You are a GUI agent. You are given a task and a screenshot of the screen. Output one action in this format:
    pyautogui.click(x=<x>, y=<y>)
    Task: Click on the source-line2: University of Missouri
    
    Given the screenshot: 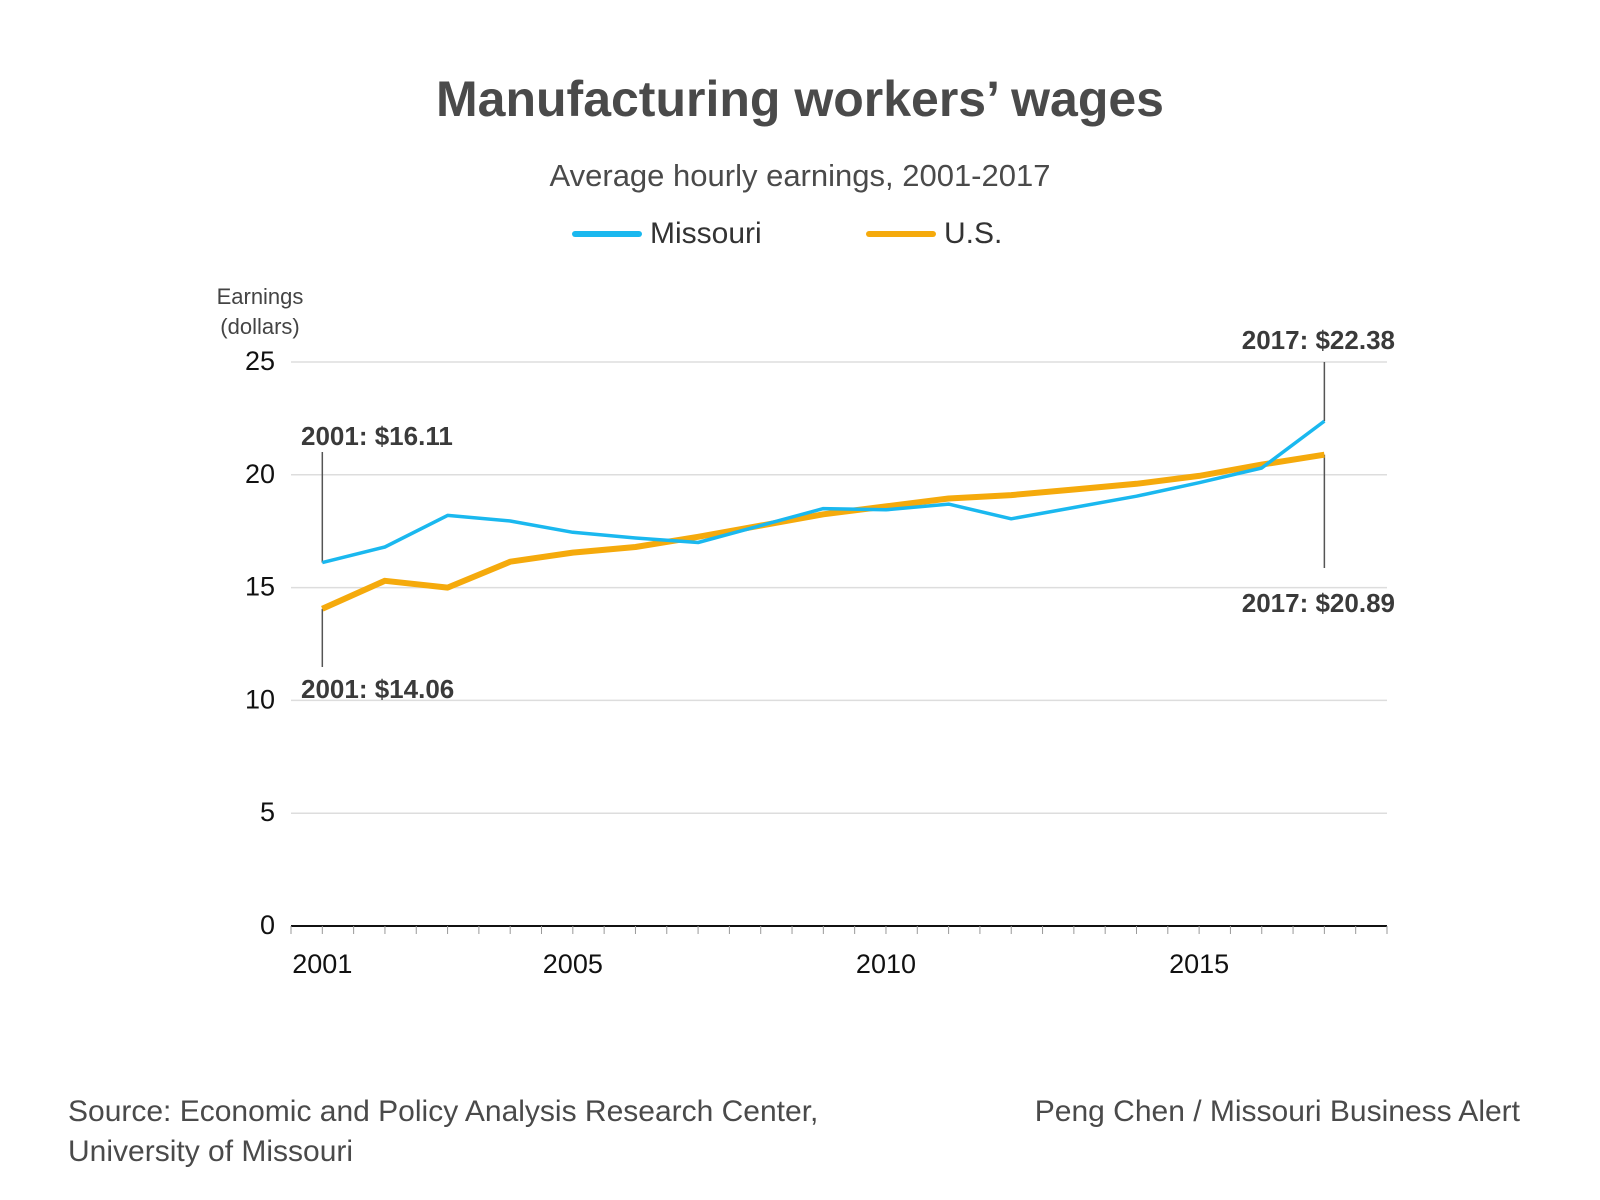 What is the action you would take?
    pyautogui.click(x=211, y=1151)
    